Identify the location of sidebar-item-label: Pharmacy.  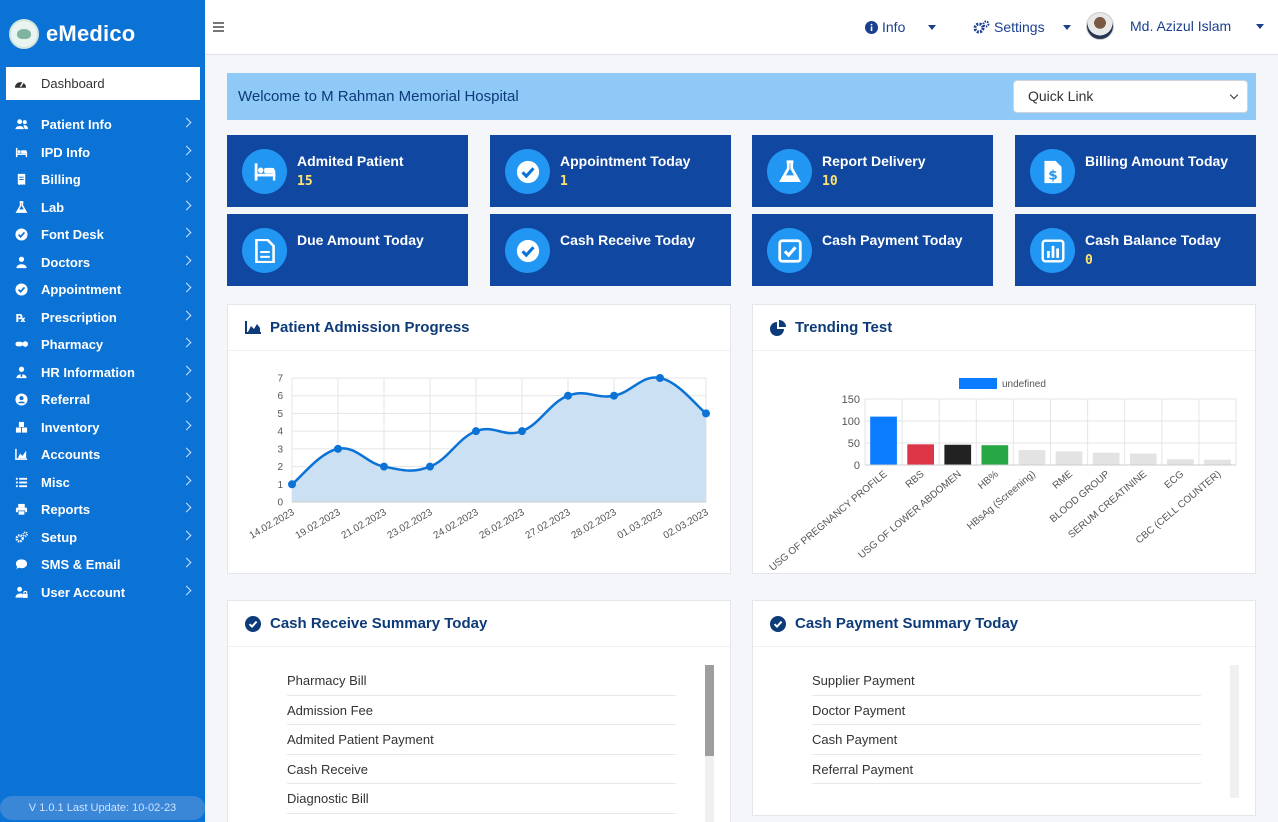
(72, 345).